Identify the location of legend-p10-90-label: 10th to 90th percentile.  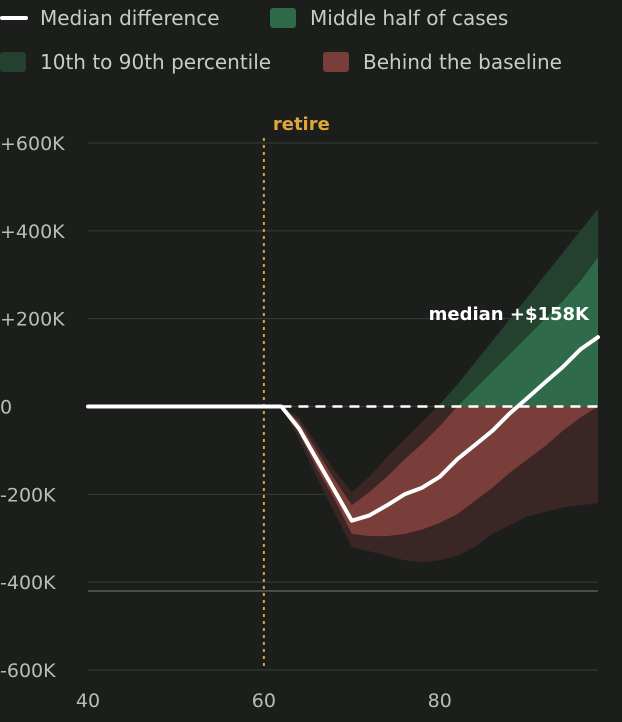
(156, 62).